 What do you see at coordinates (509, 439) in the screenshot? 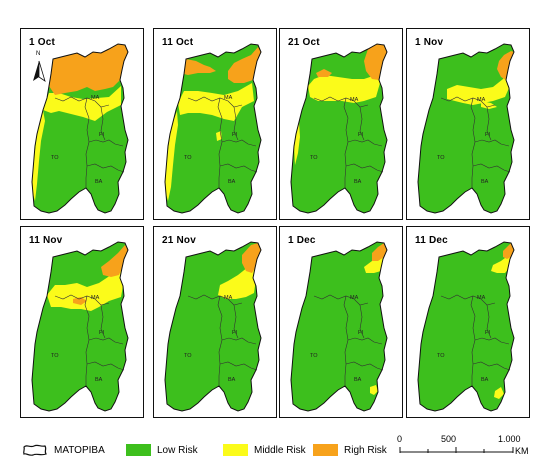
I see `scale-tick-1000: 1.000` at bounding box center [509, 439].